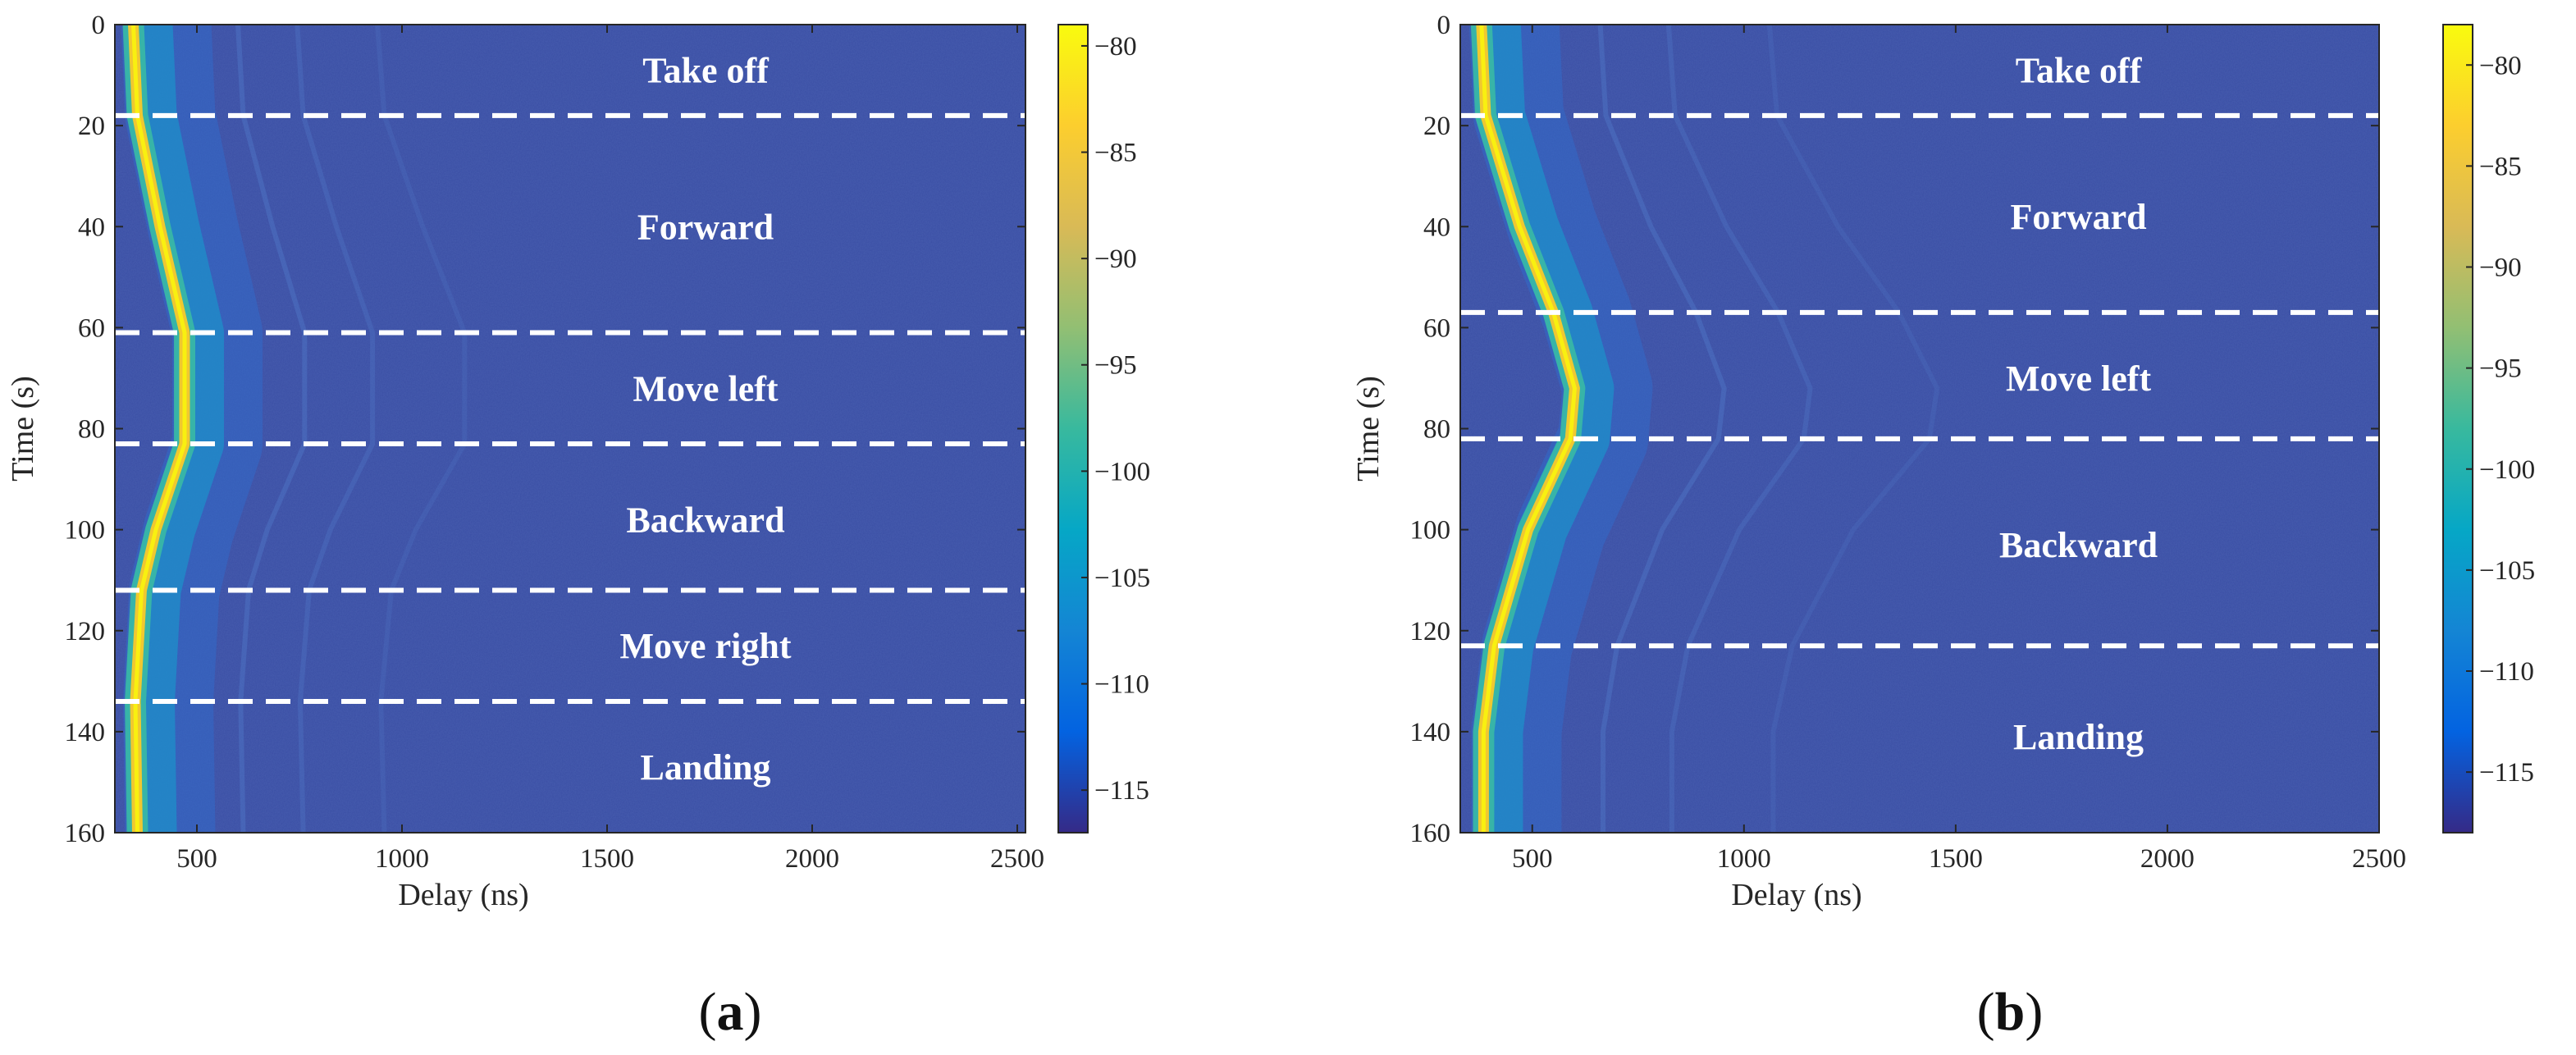 This screenshot has width=2576, height=1055. I want to click on panel-label-letter: b, so click(2011, 1012).